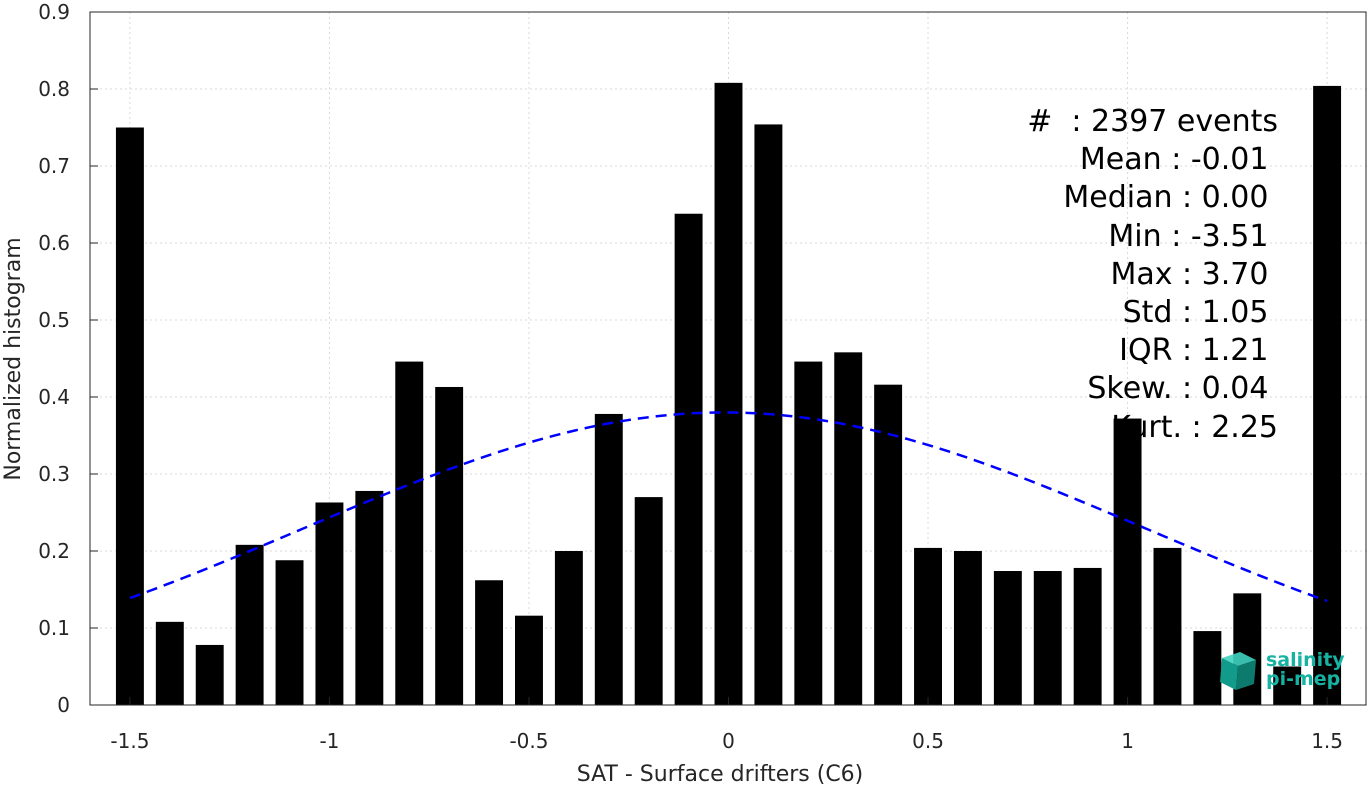 Image resolution: width=1367 pixels, height=785 pixels. What do you see at coordinates (1194, 274) in the screenshot?
I see `stat-max: Max : 3.70` at bounding box center [1194, 274].